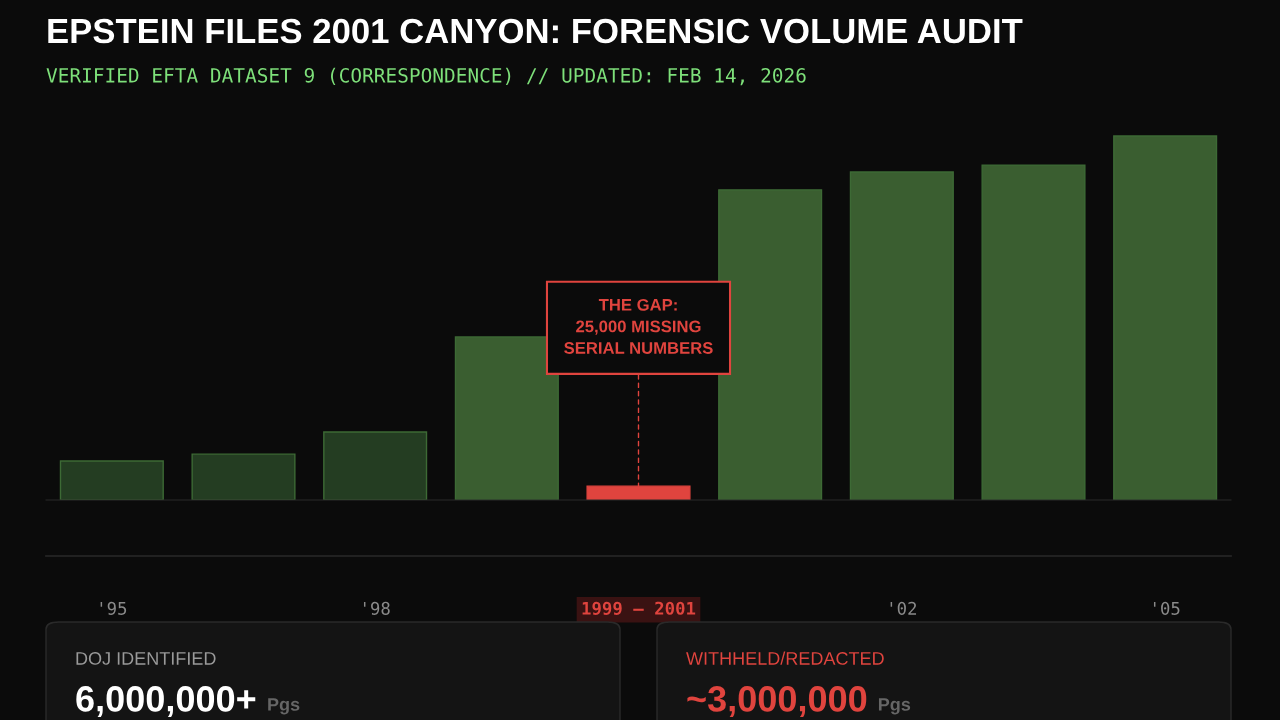 This screenshot has height=720, width=1280. Describe the element at coordinates (113, 608) in the screenshot. I see `x-tick-label: '95` at that location.